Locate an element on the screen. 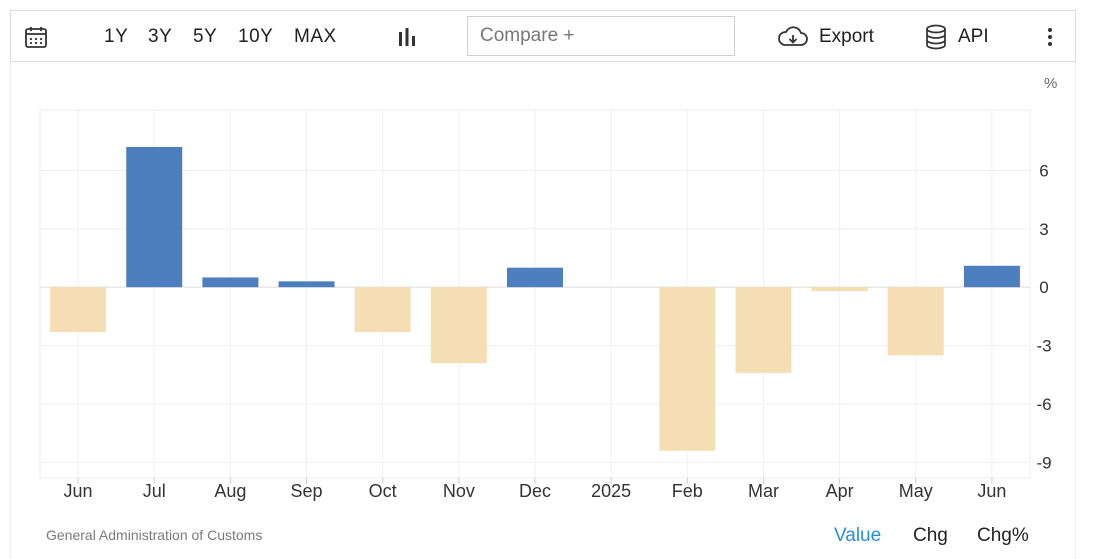  x-tick-label: Nov is located at coordinates (459, 491).